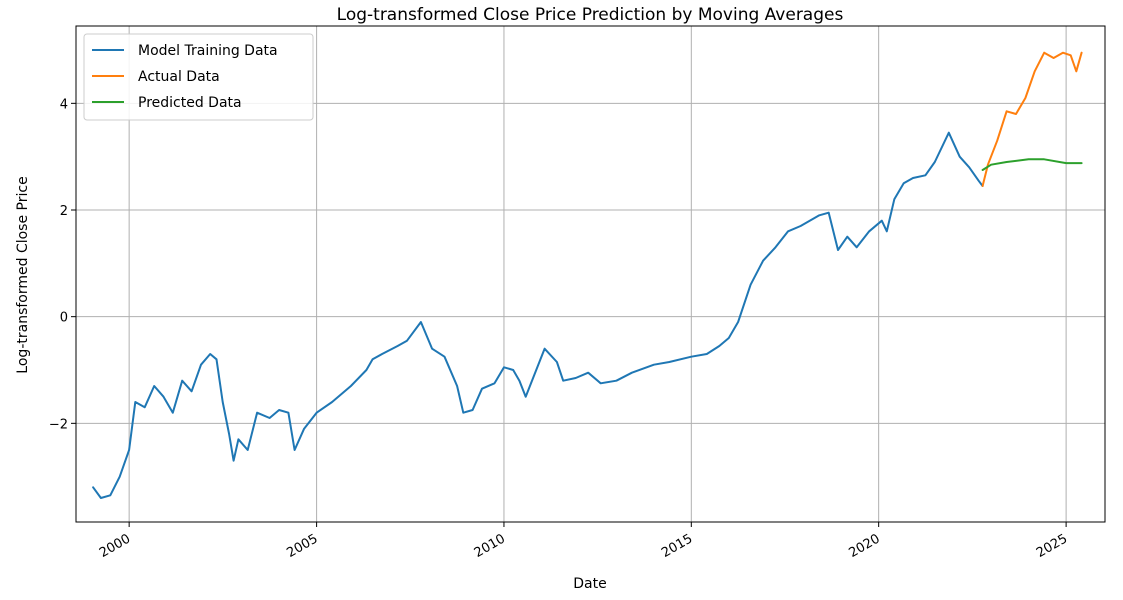 This screenshot has width=1123, height=600. Describe the element at coordinates (589, 584) in the screenshot. I see `x-axis-label: Date` at that location.